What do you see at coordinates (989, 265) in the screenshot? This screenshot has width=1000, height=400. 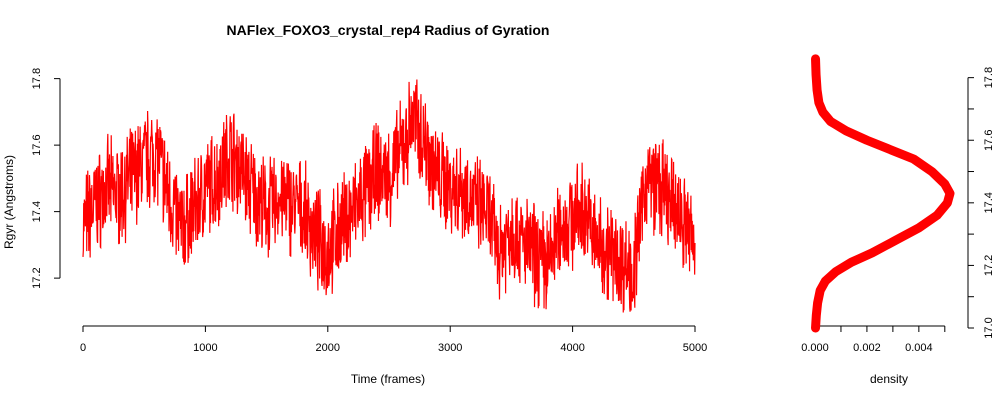 I see `density-y-tick-label: 17.2` at bounding box center [989, 265].